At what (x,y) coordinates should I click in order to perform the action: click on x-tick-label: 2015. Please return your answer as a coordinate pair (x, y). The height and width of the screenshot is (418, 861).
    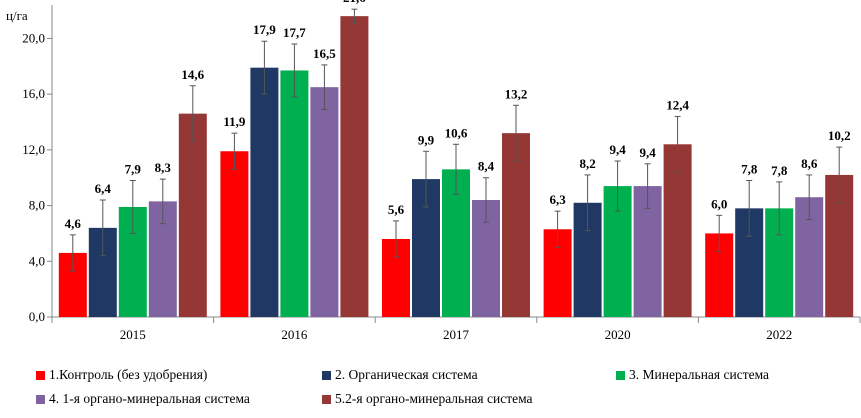
    Looking at the image, I should click on (133, 334).